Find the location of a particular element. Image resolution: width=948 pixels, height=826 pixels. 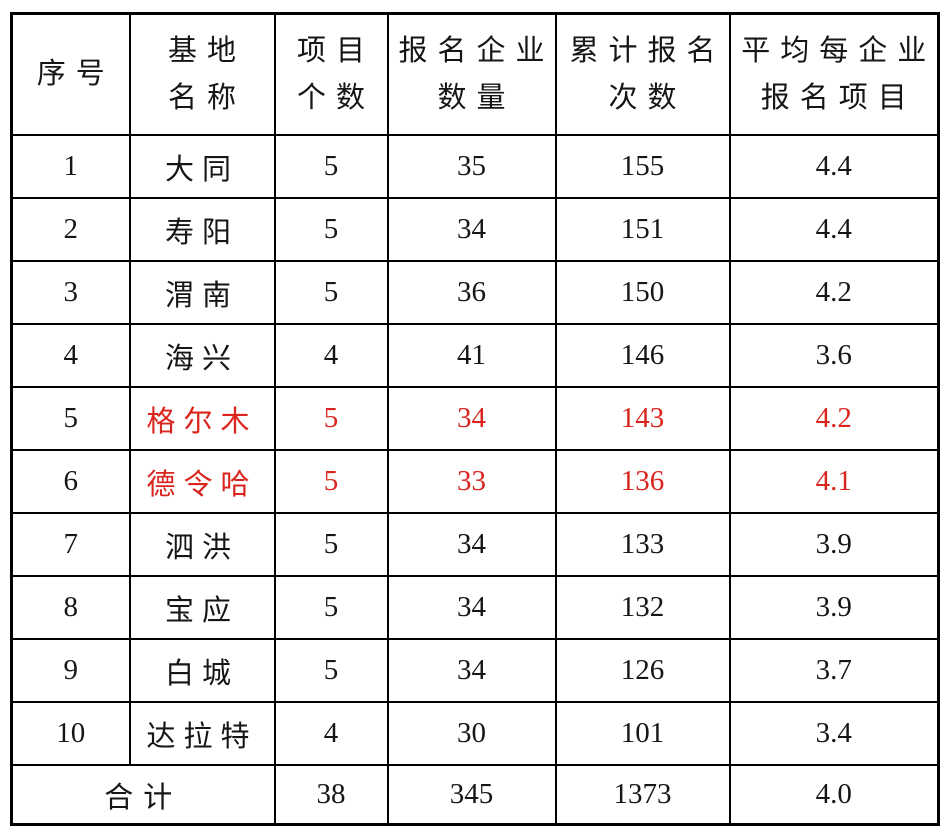

cell-signups: 132 is located at coordinates (642, 607).